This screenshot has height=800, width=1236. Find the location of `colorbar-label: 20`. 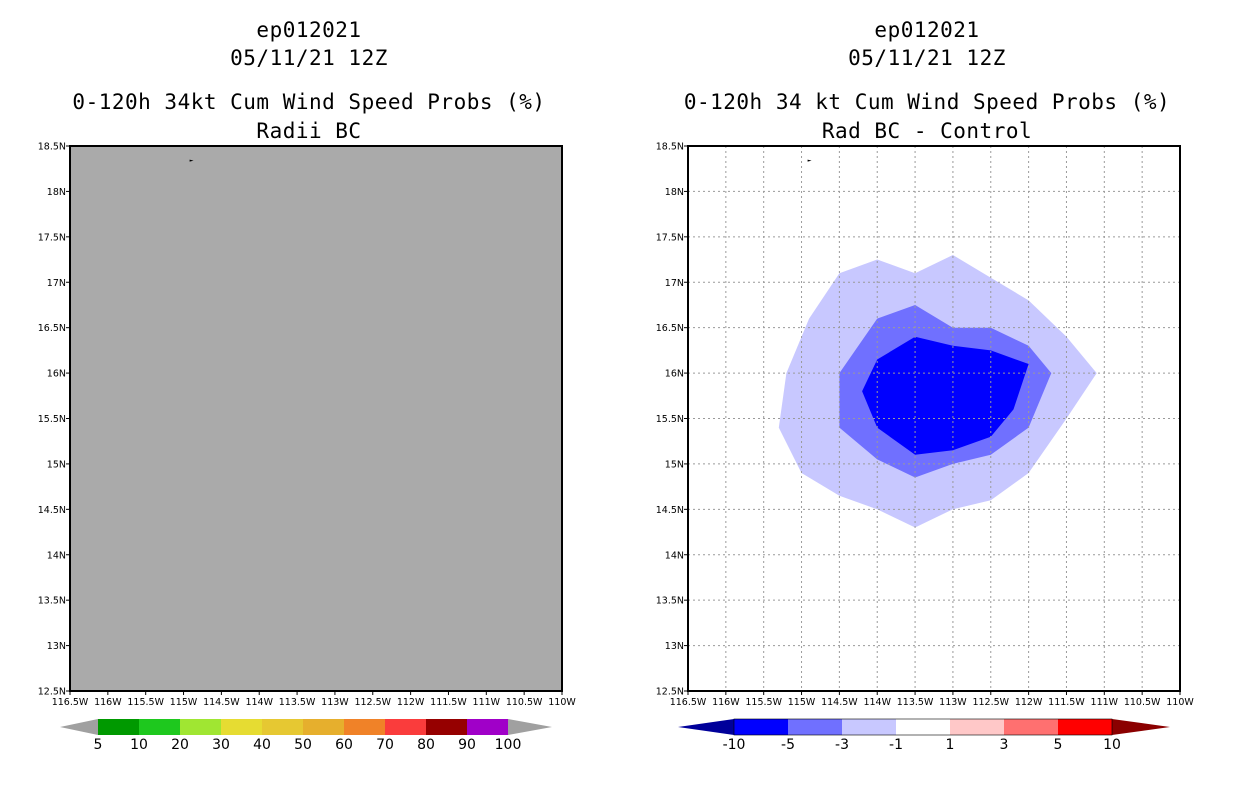

colorbar-label: 20 is located at coordinates (180, 745).